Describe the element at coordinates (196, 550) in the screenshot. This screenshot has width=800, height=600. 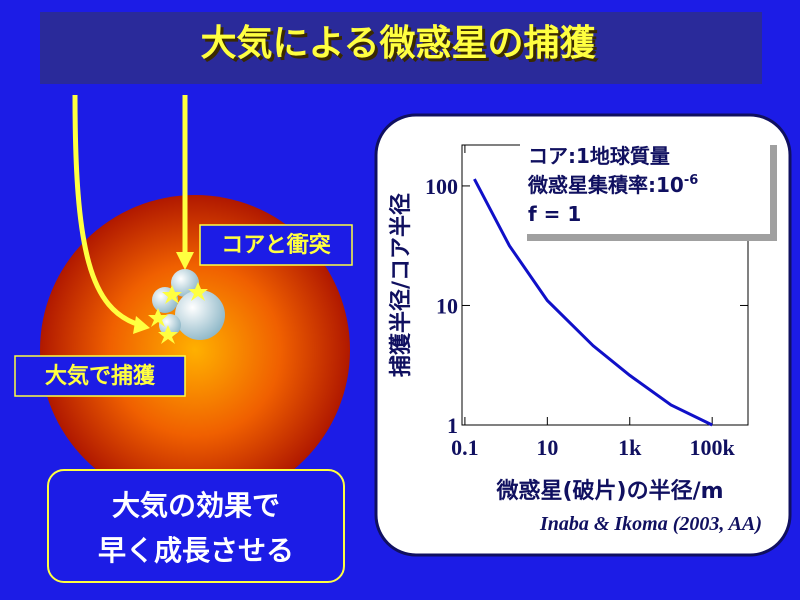
I see `summary-line: 早く成長させる` at that location.